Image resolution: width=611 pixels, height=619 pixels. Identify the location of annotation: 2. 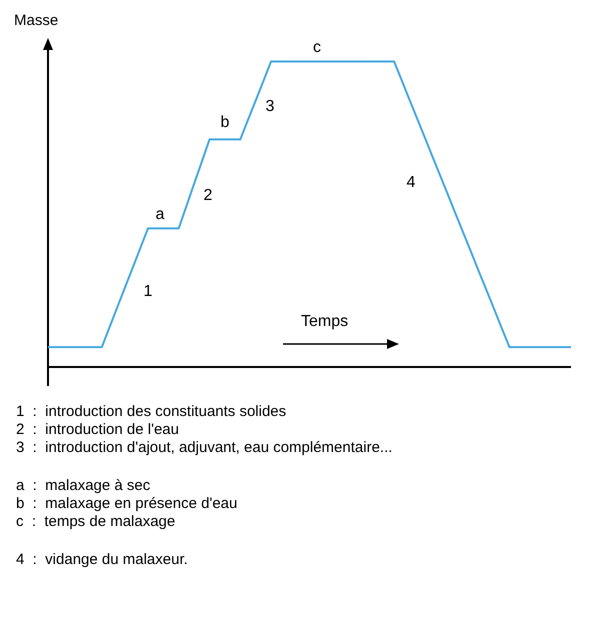
(208, 196).